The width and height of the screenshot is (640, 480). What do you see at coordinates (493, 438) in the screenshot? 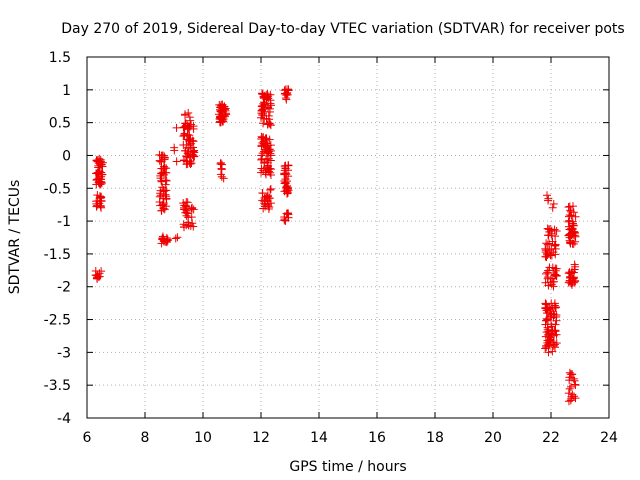
I see `x-tick-label: 20` at bounding box center [493, 438].